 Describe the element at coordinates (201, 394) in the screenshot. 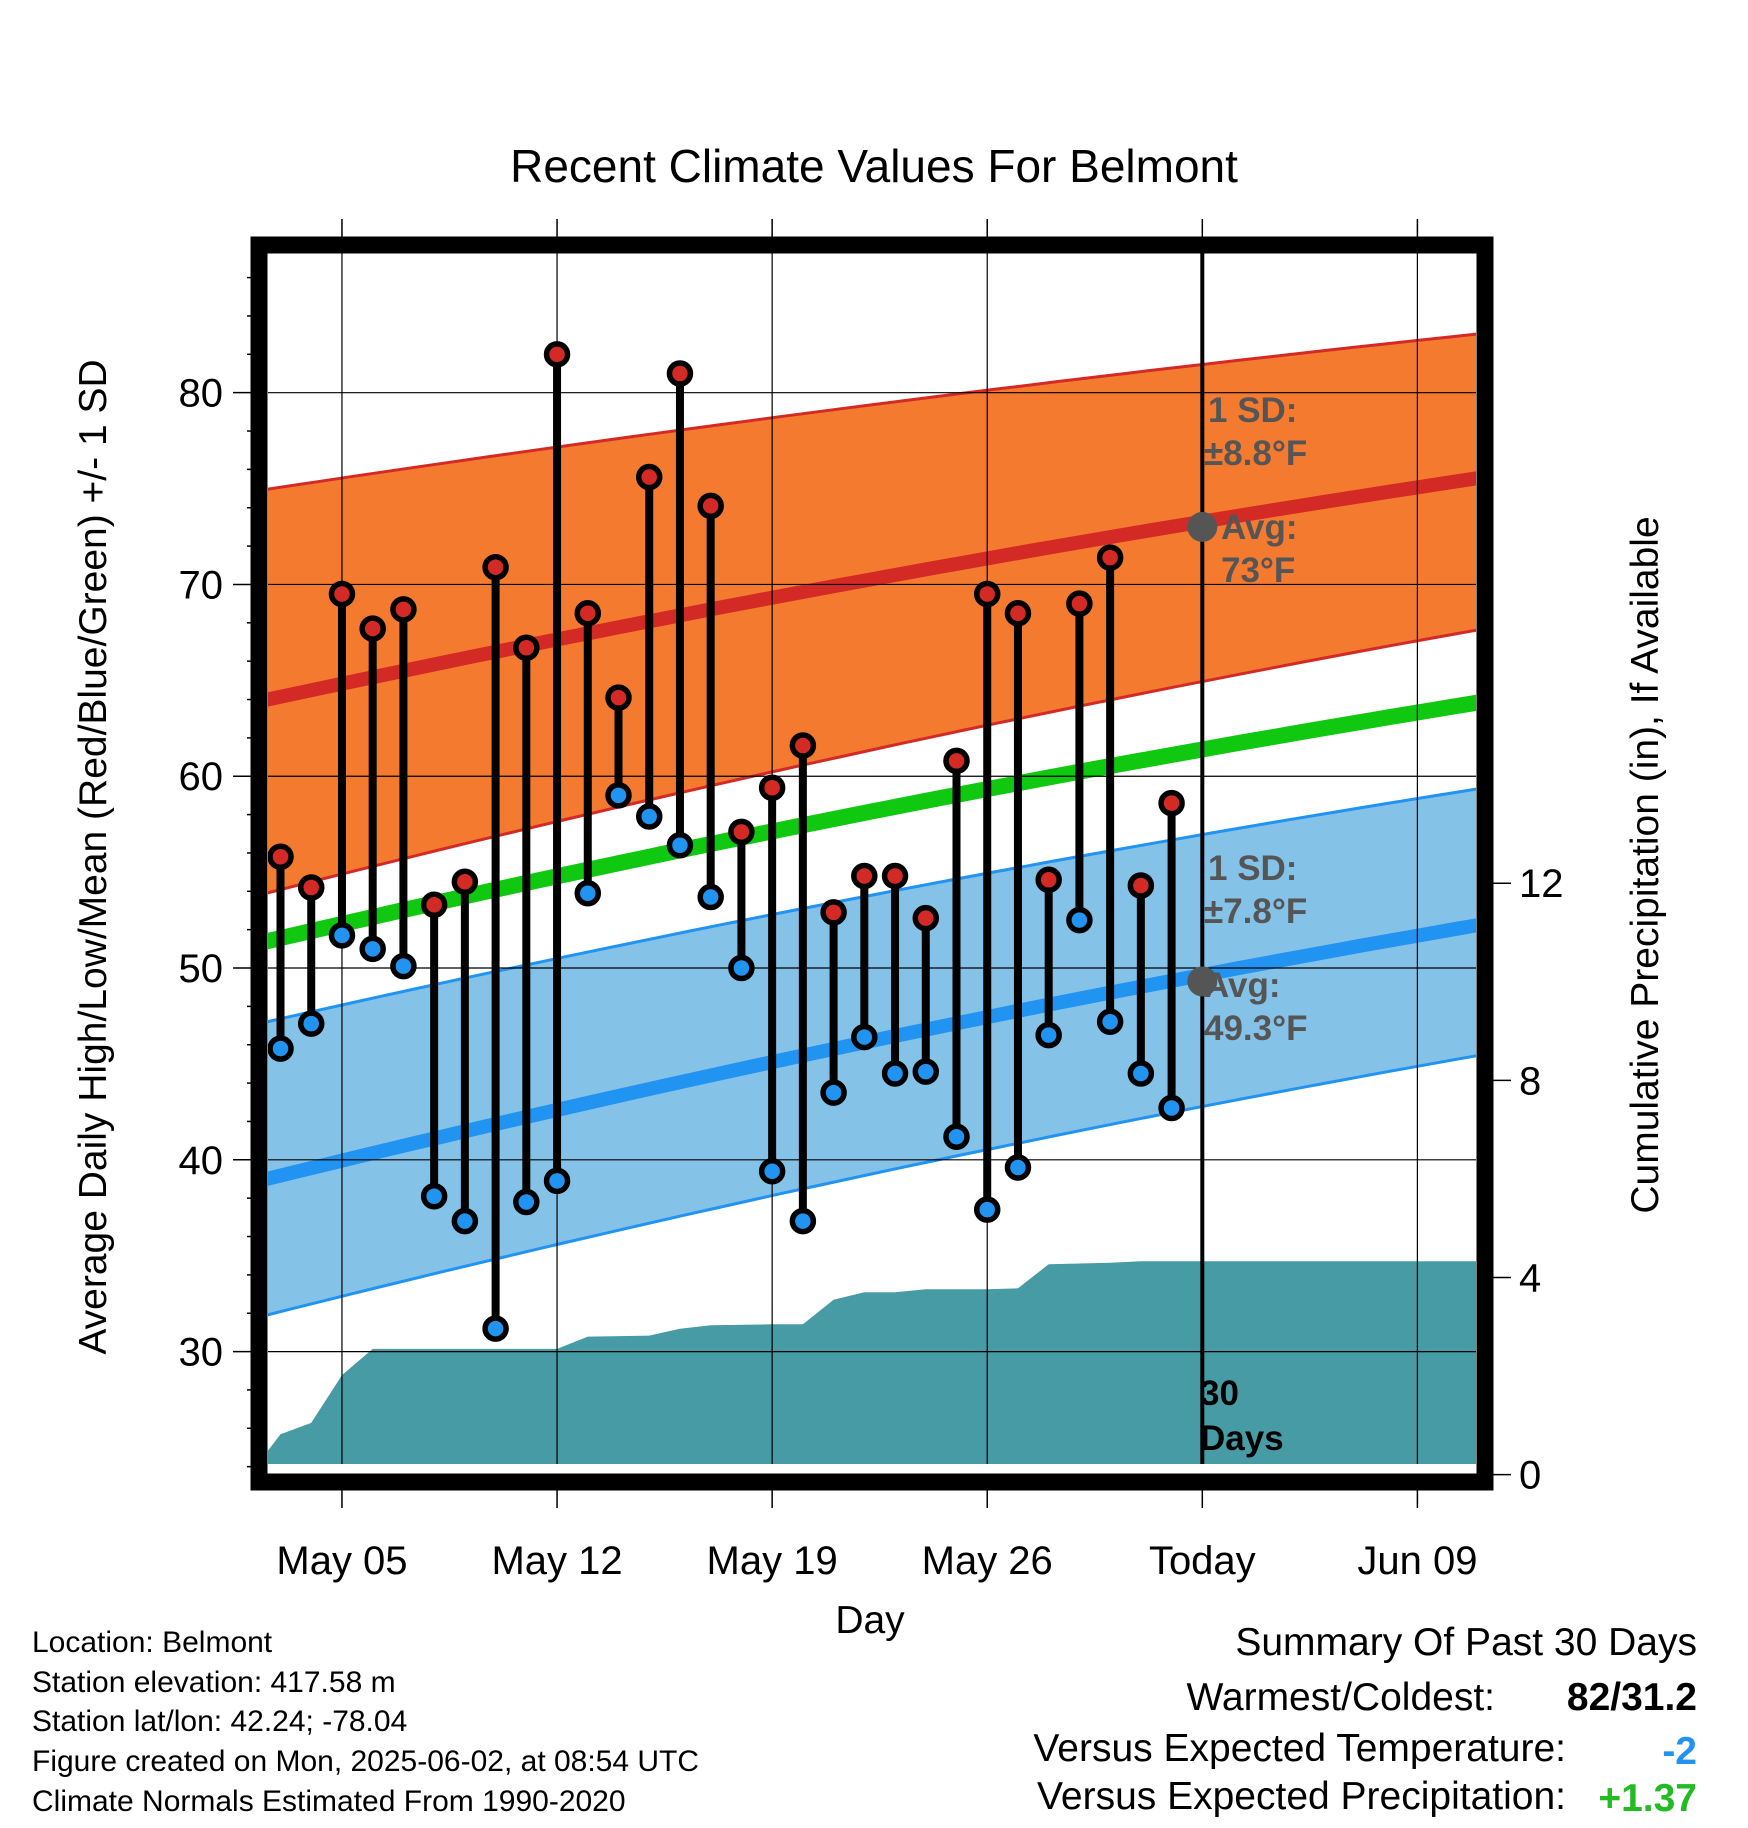

I see `left-tick-label: 80` at that location.